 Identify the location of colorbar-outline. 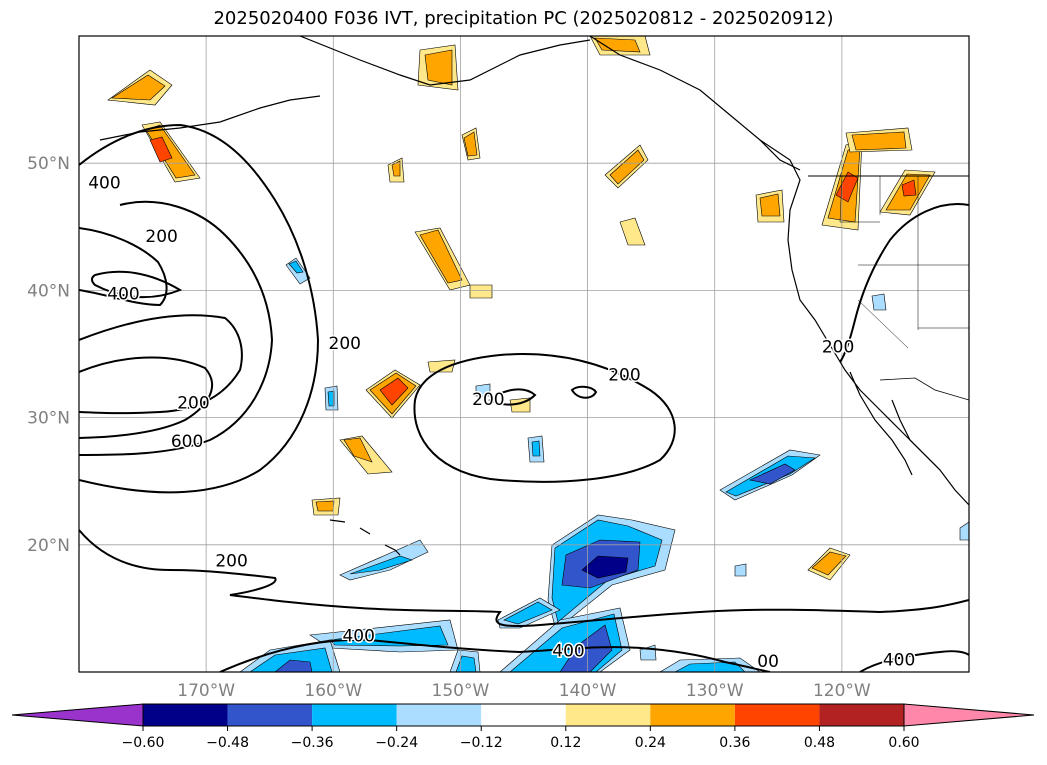
(523, 715).